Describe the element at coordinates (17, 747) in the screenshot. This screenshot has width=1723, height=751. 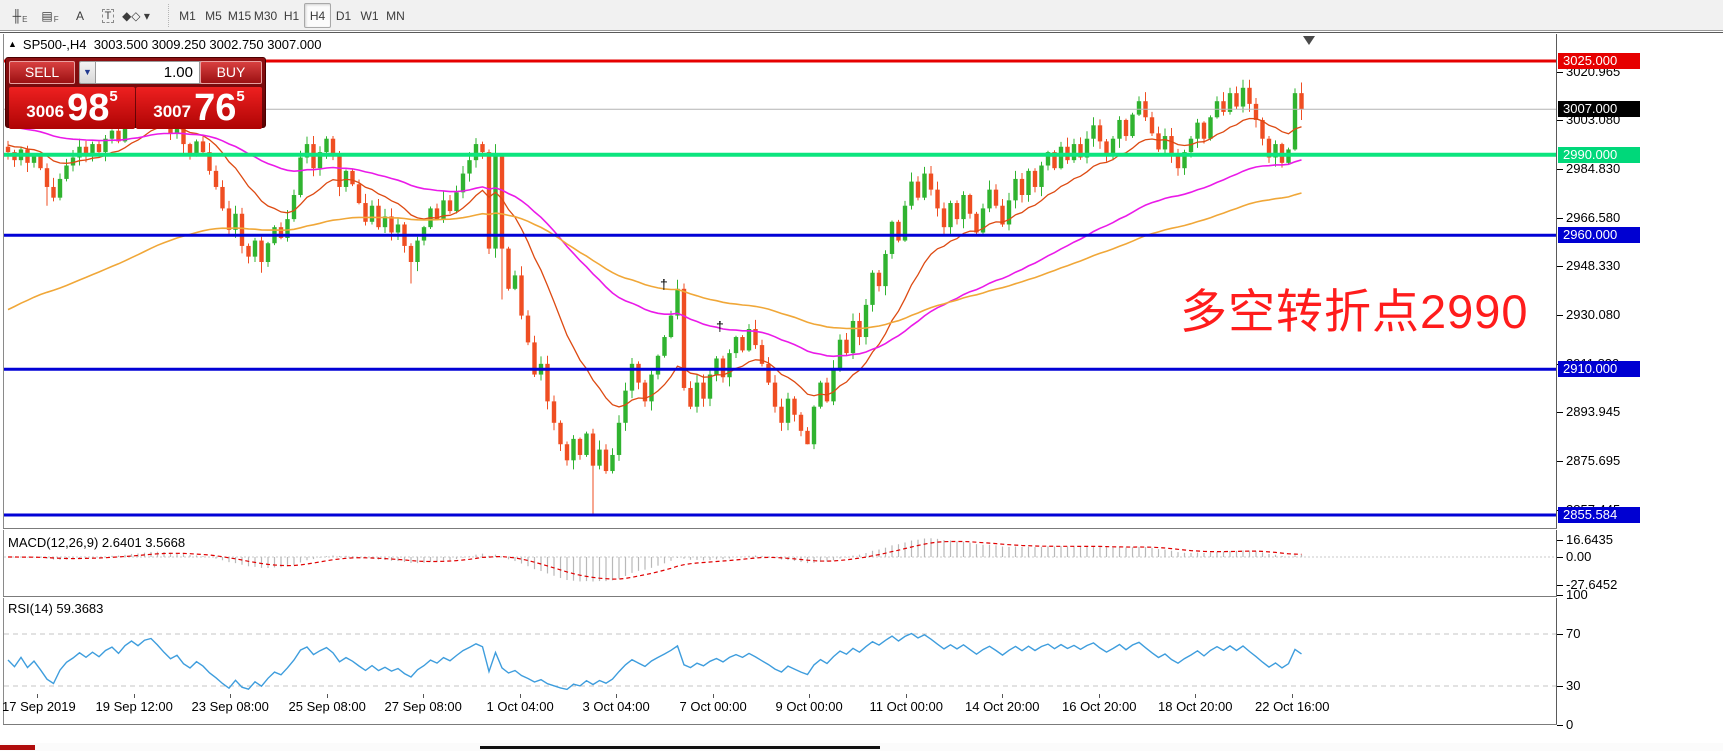
I see `scrollbar-red-accent` at that location.